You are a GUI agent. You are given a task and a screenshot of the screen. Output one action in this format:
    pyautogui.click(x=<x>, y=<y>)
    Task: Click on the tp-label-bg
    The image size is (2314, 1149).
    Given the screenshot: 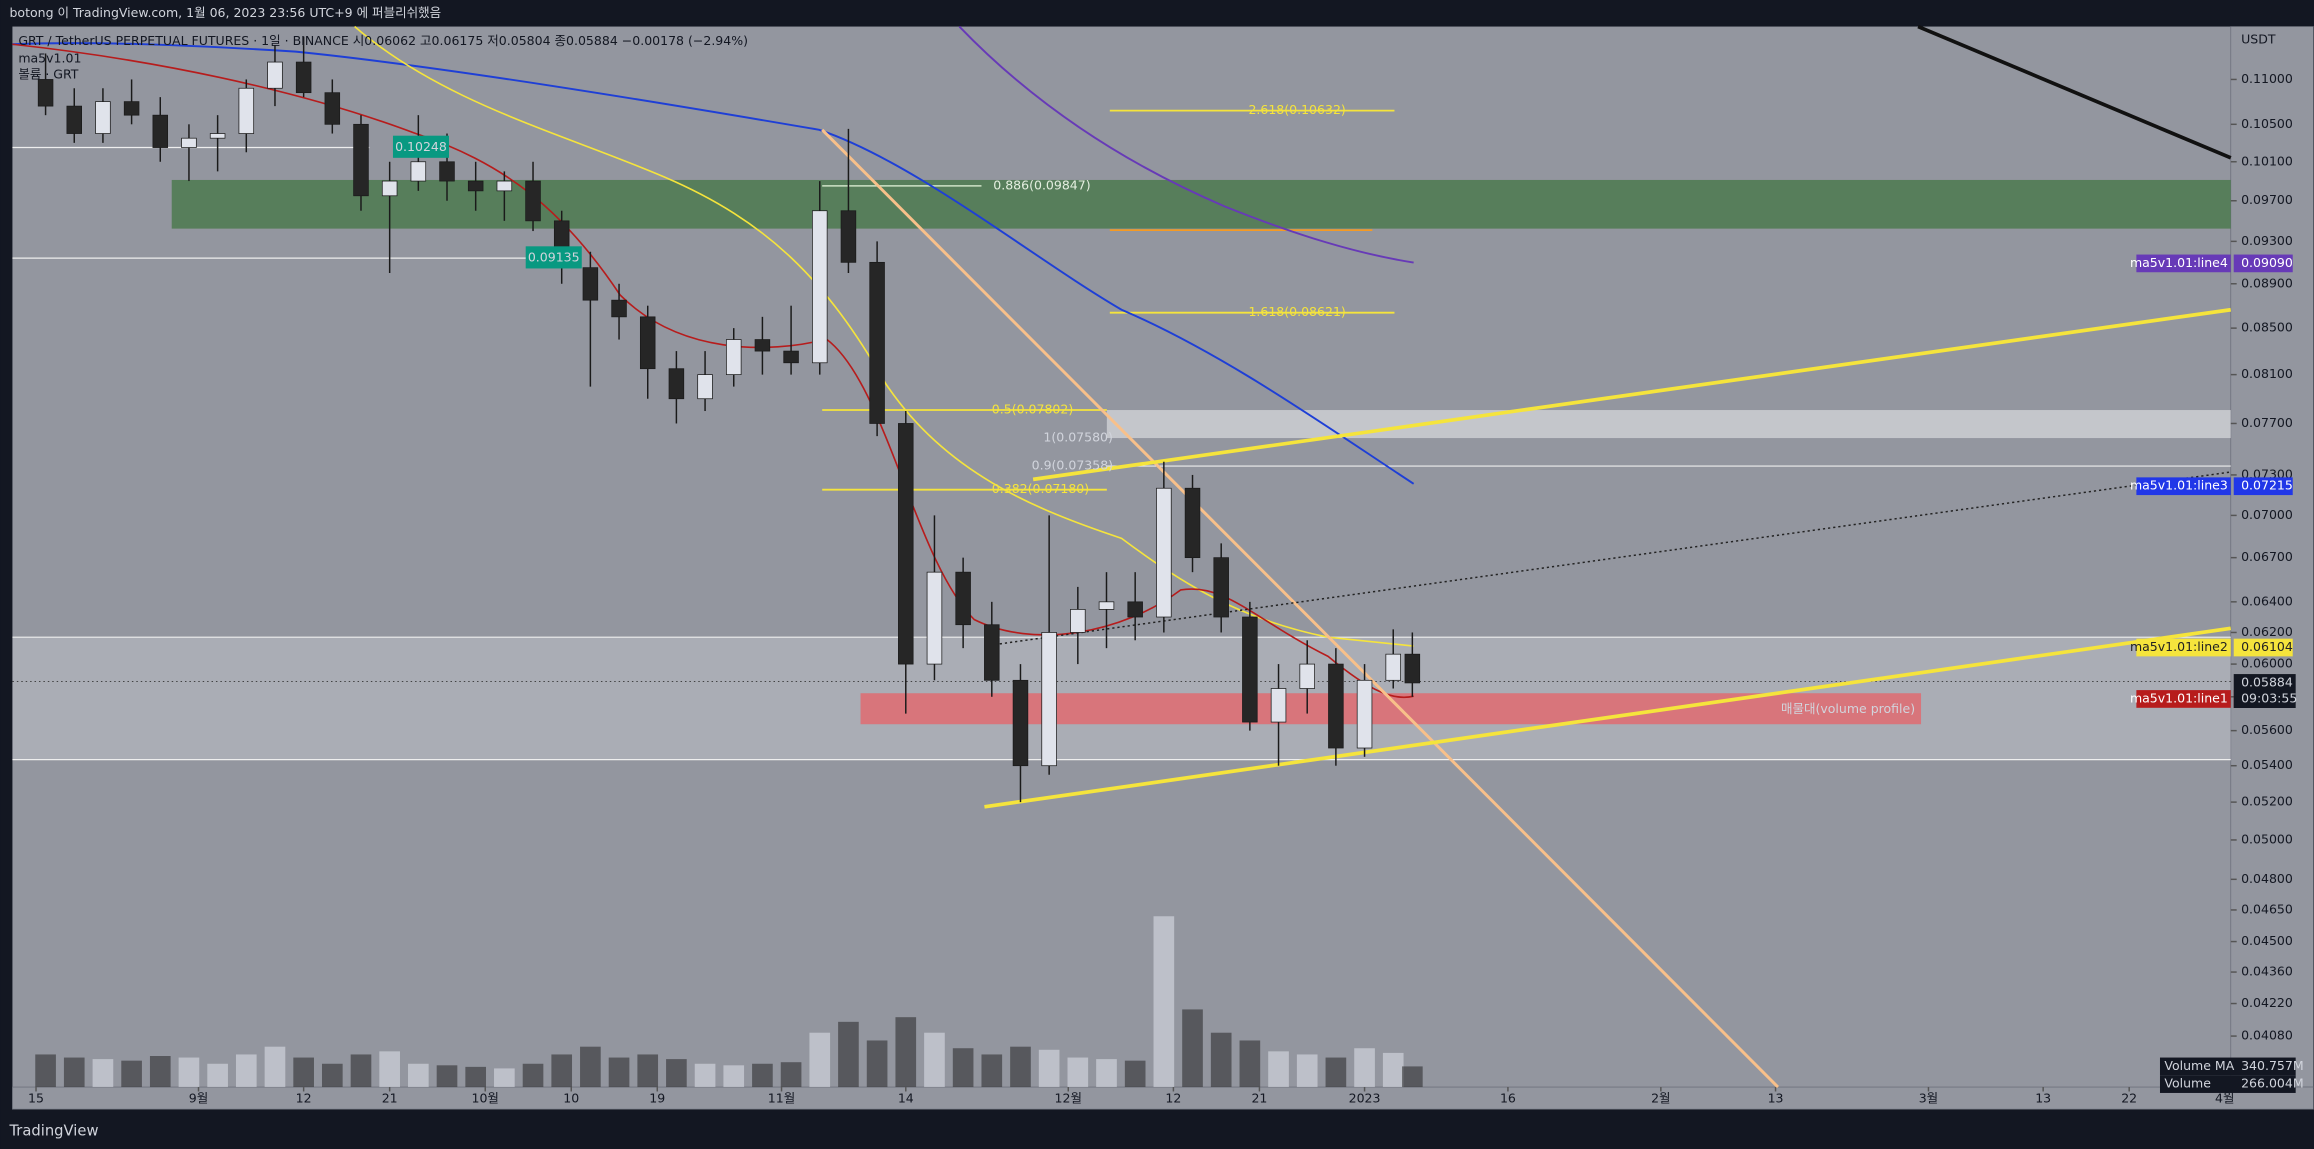 What is the action you would take?
    pyautogui.click(x=421, y=146)
    